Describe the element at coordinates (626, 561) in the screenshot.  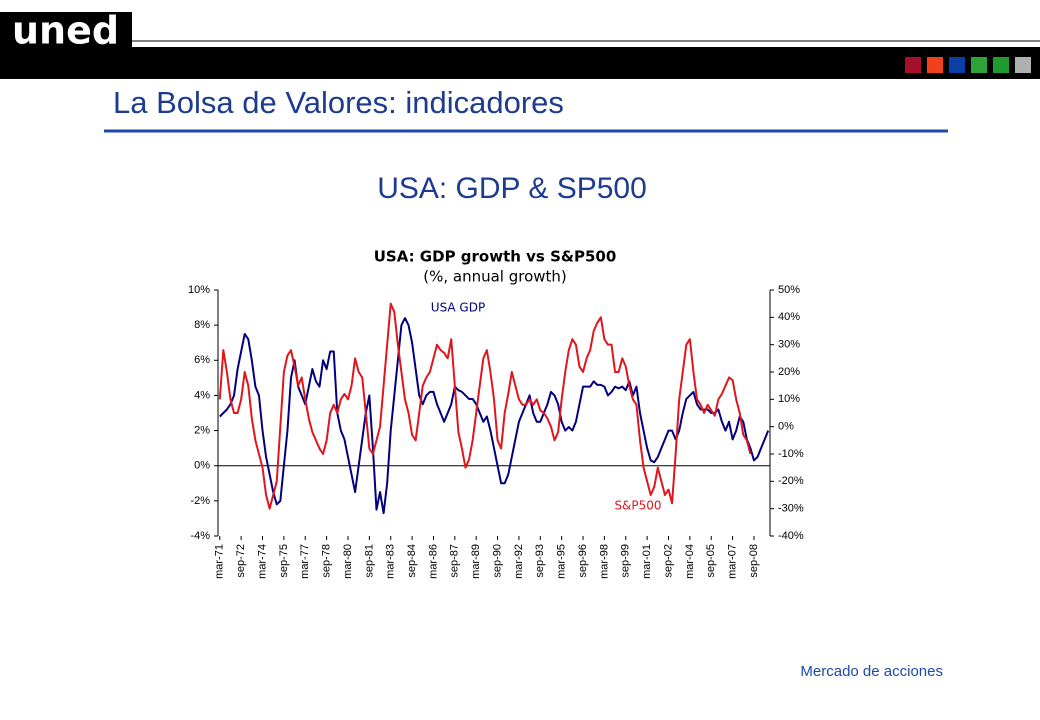
I see `x-tick-label: sep-99` at that location.